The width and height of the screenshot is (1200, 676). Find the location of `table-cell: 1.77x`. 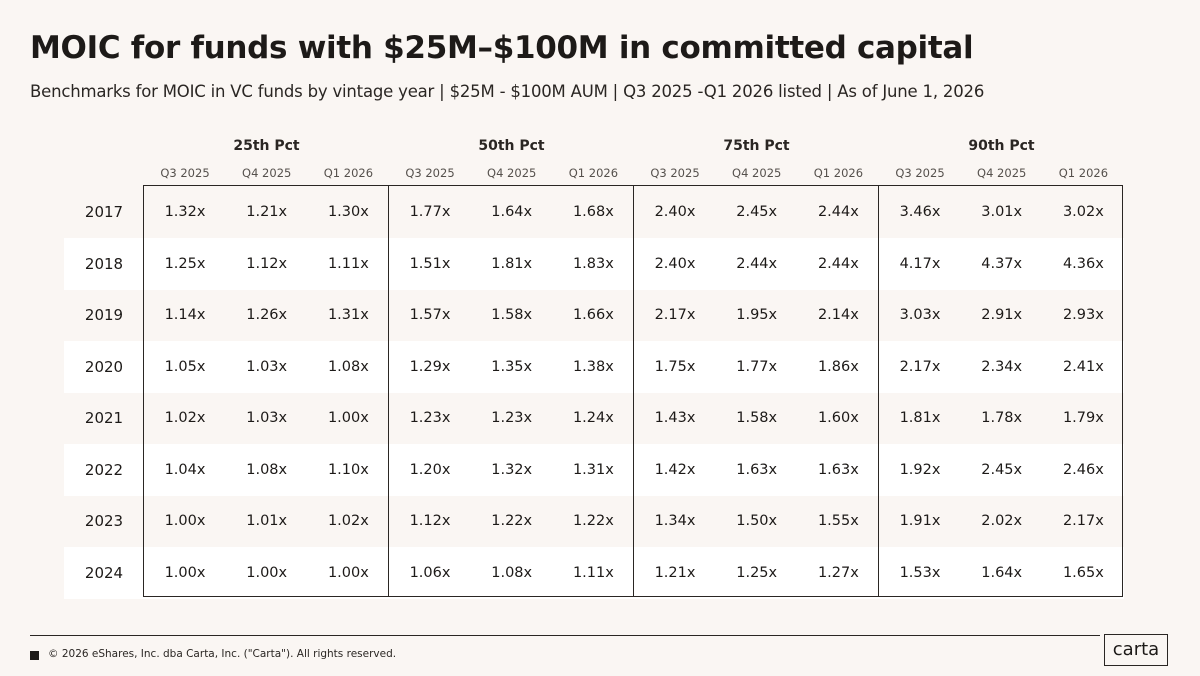

table-cell: 1.77x is located at coordinates (430, 212).